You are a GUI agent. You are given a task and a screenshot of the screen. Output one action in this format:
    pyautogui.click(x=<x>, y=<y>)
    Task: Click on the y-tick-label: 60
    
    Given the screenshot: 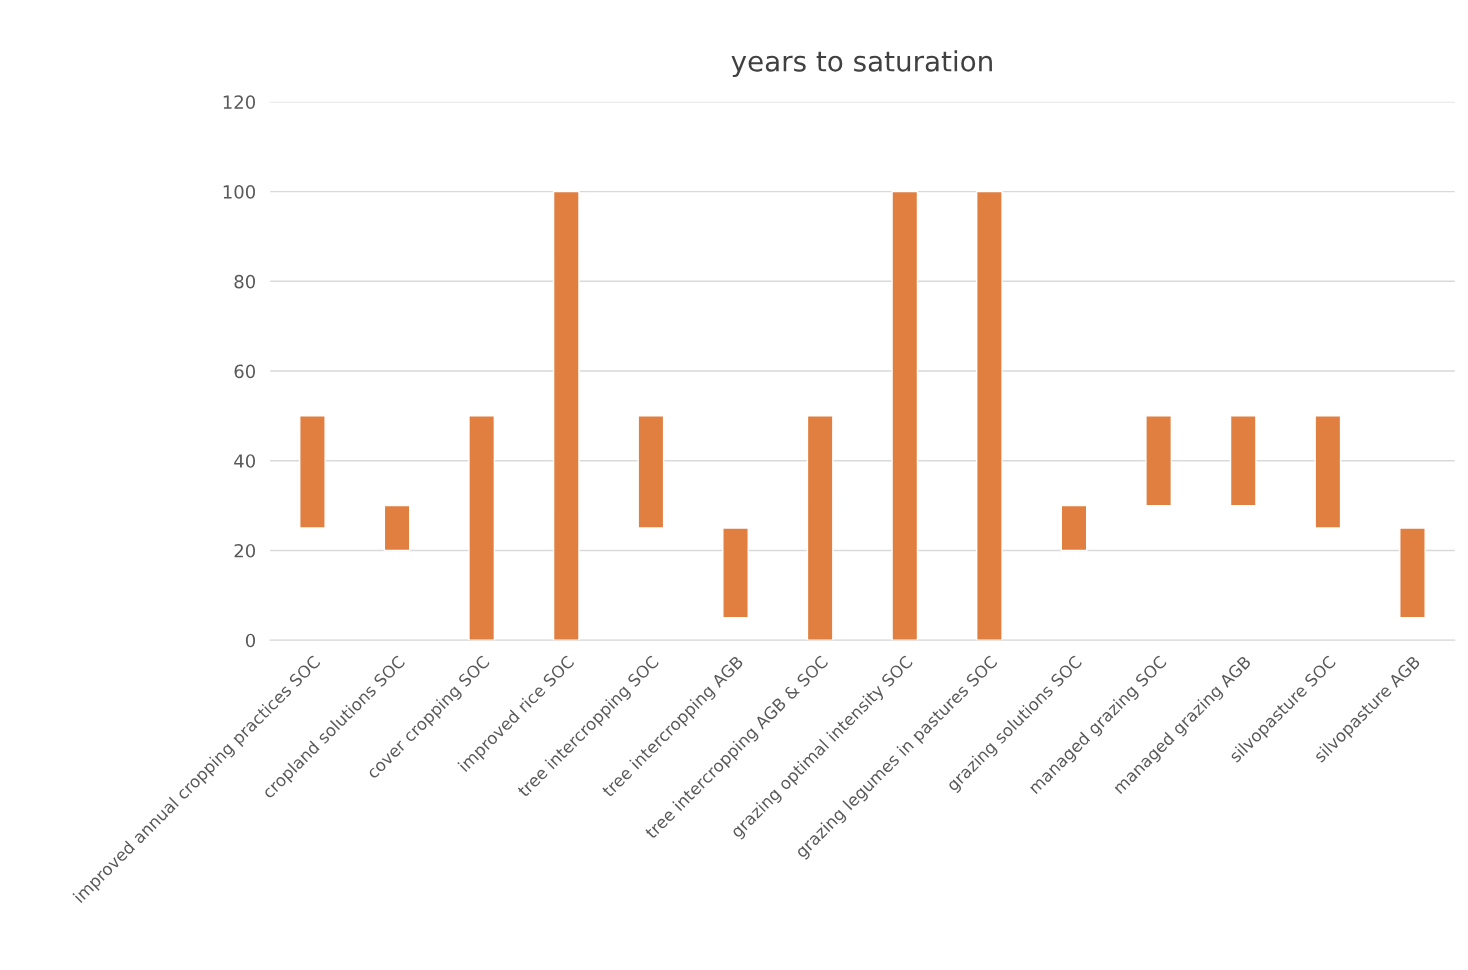 What is the action you would take?
    pyautogui.click(x=245, y=371)
    